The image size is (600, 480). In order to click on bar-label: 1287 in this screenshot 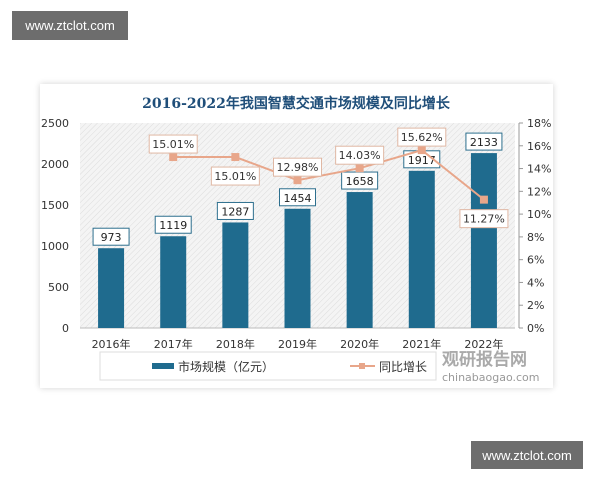, I will do `click(235, 211)`.